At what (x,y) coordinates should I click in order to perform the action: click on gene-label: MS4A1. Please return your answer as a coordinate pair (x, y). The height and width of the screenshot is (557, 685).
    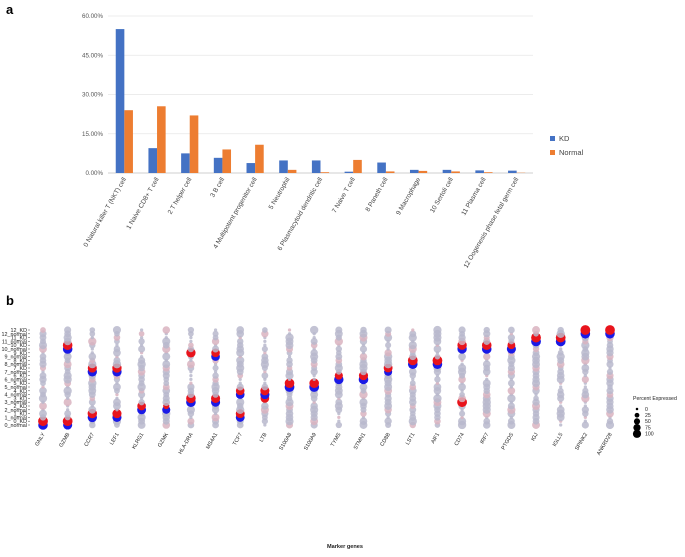
    Looking at the image, I should click on (212, 441).